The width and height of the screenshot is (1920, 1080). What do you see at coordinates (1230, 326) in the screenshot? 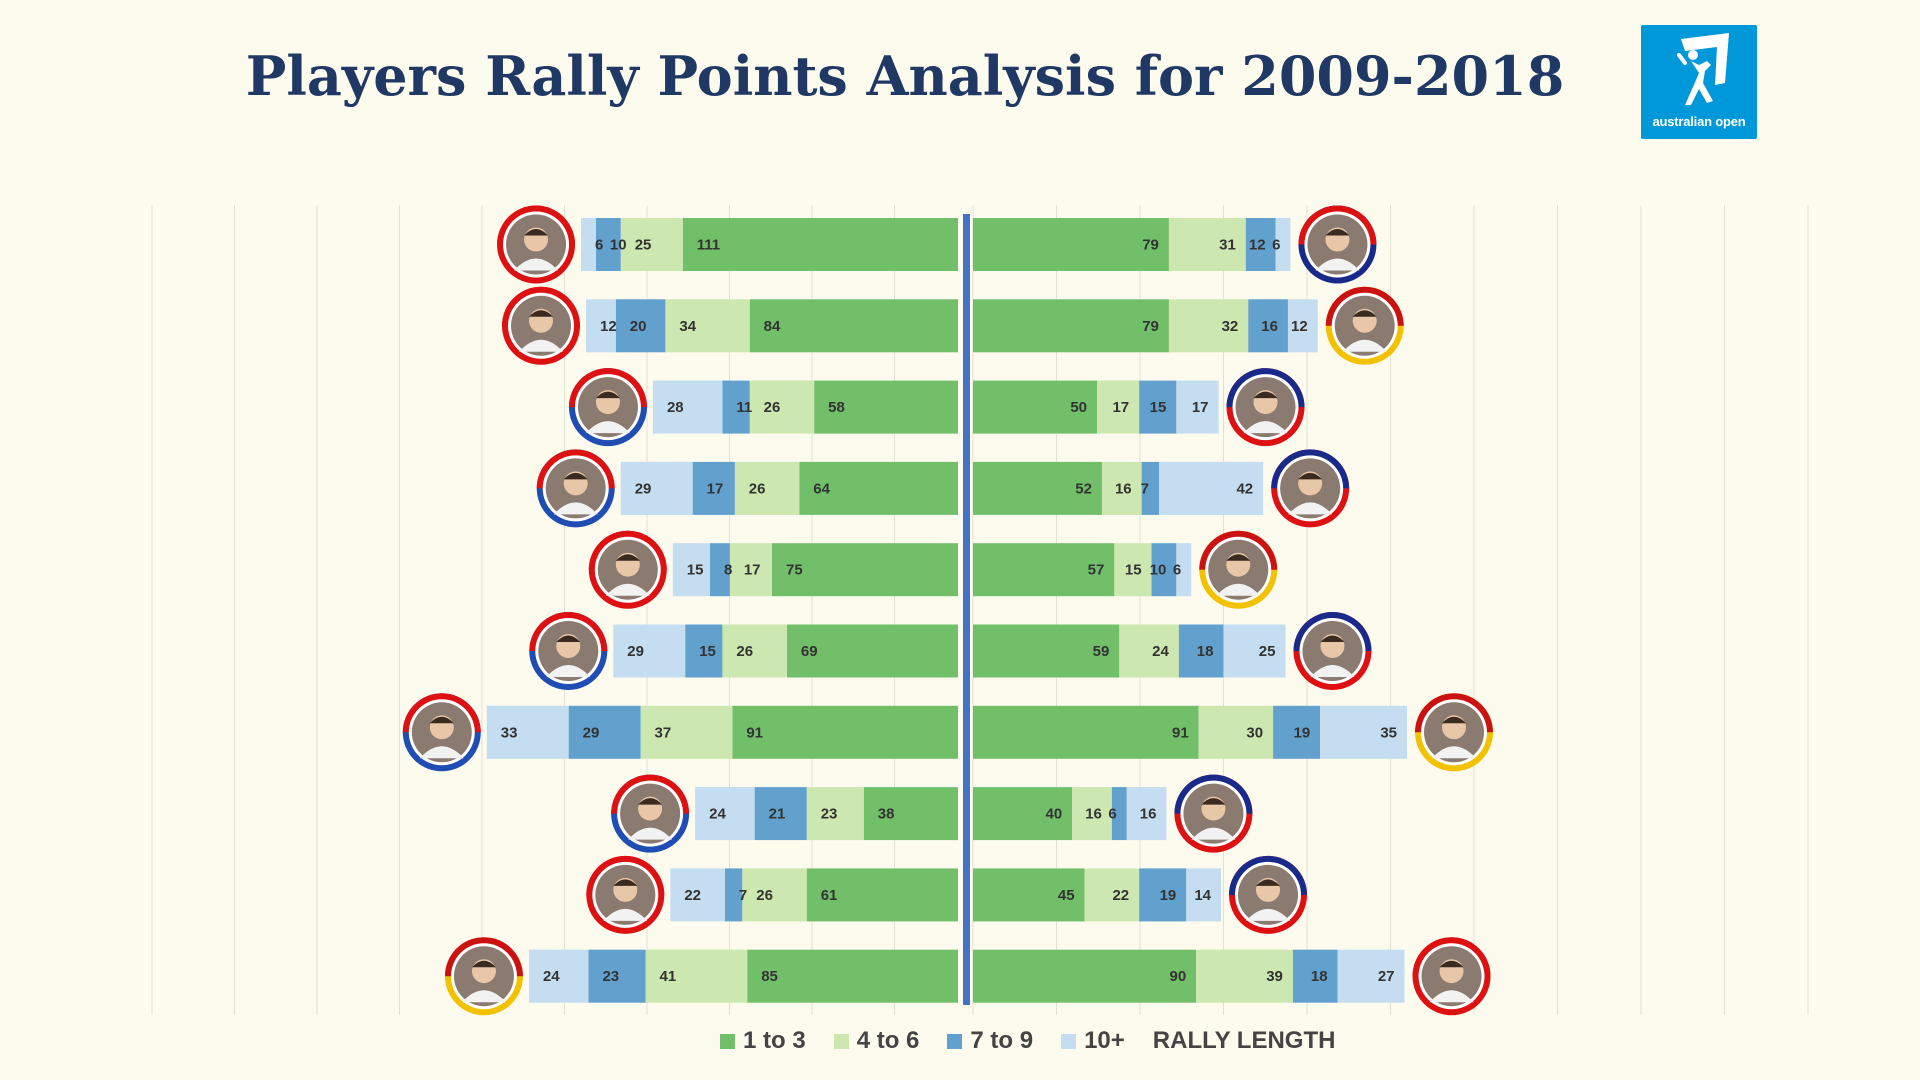
I see `data-label: 32` at bounding box center [1230, 326].